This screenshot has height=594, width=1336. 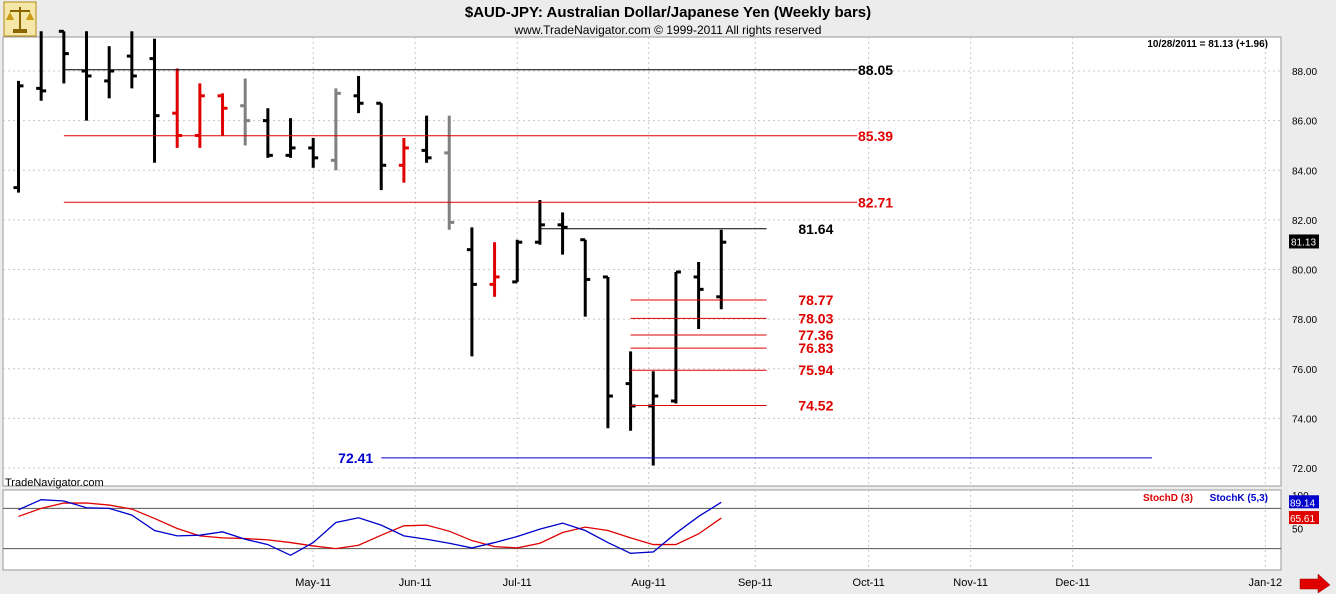 I want to click on logo-pan-left, so click(x=10, y=16).